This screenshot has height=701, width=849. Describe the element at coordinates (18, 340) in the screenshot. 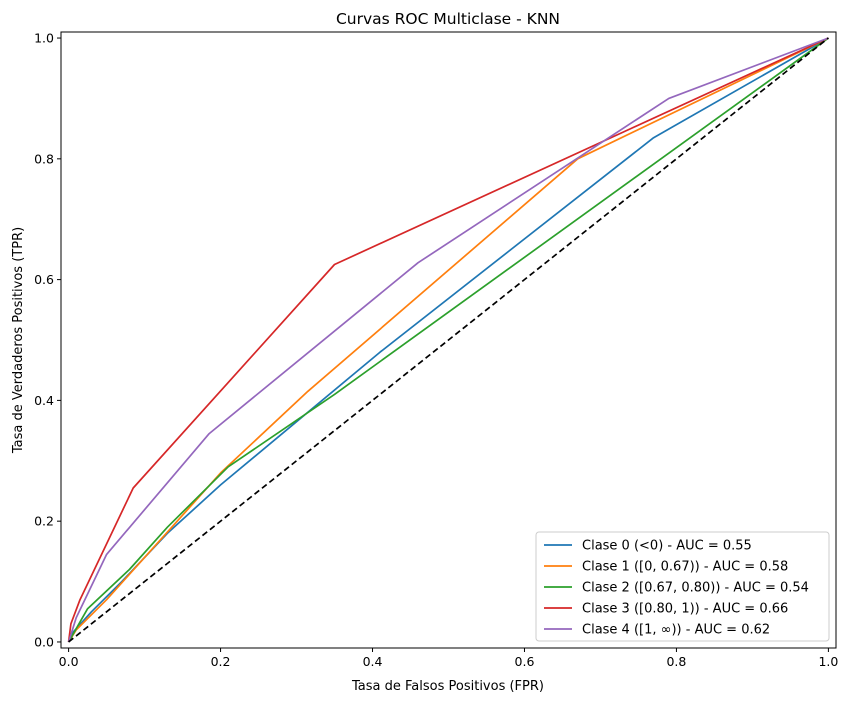

I see `y-axis-label: Tasa de Verdaderos Positivos (TPR)` at that location.